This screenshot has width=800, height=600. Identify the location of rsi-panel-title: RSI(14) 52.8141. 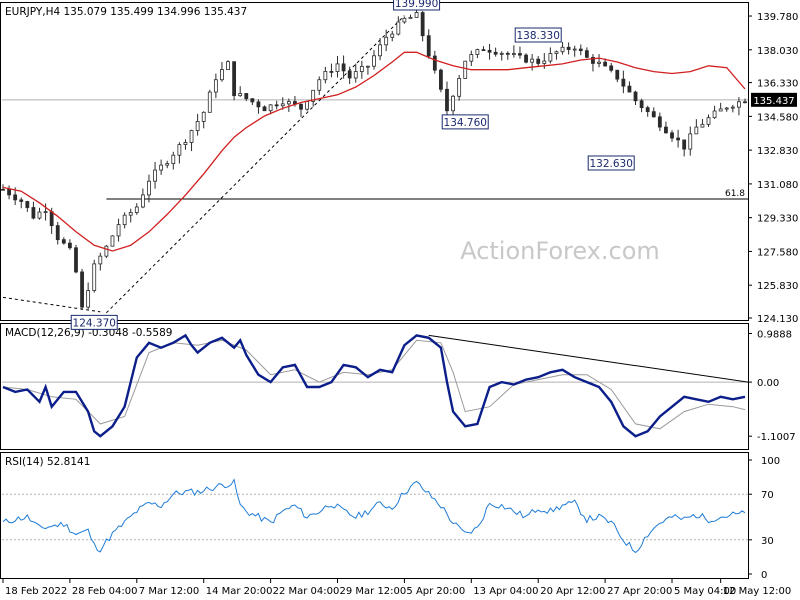
(47, 462).